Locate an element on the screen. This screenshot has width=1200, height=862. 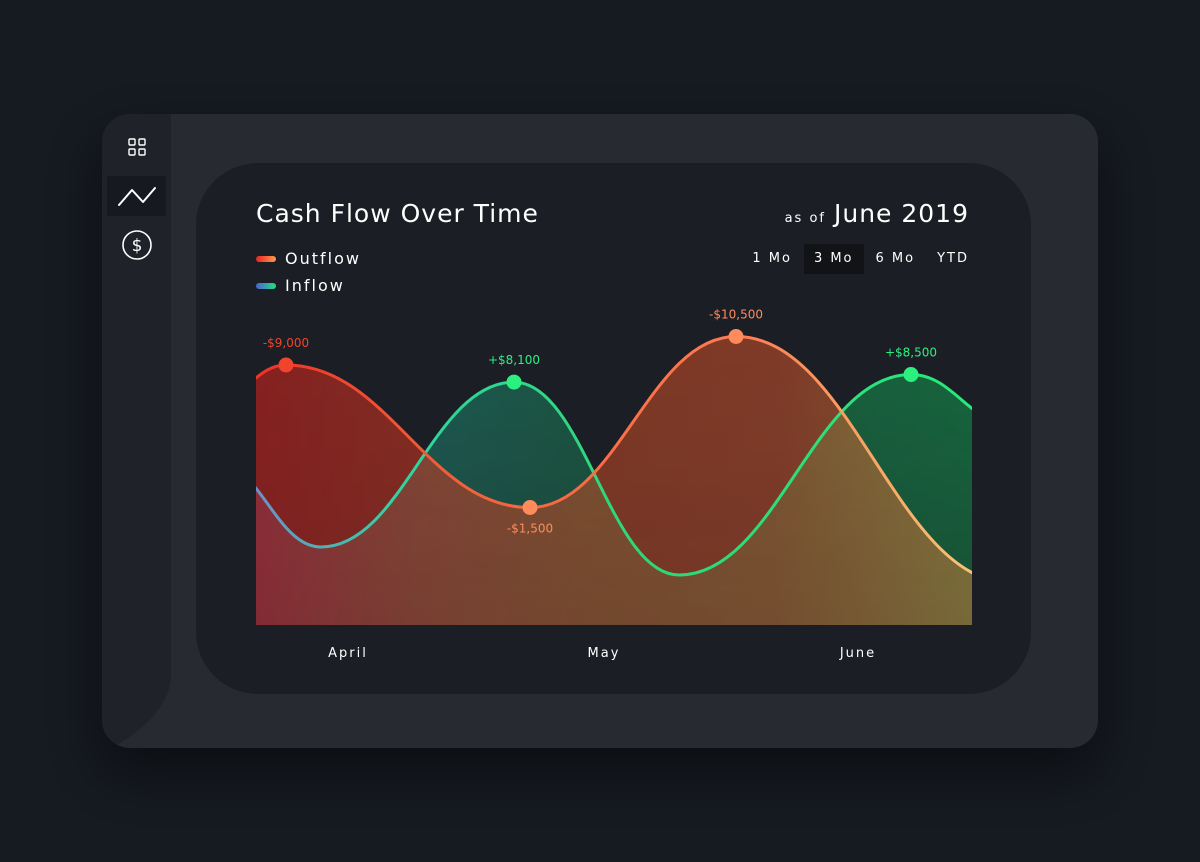
outflow-may-point is located at coordinates (530, 507).